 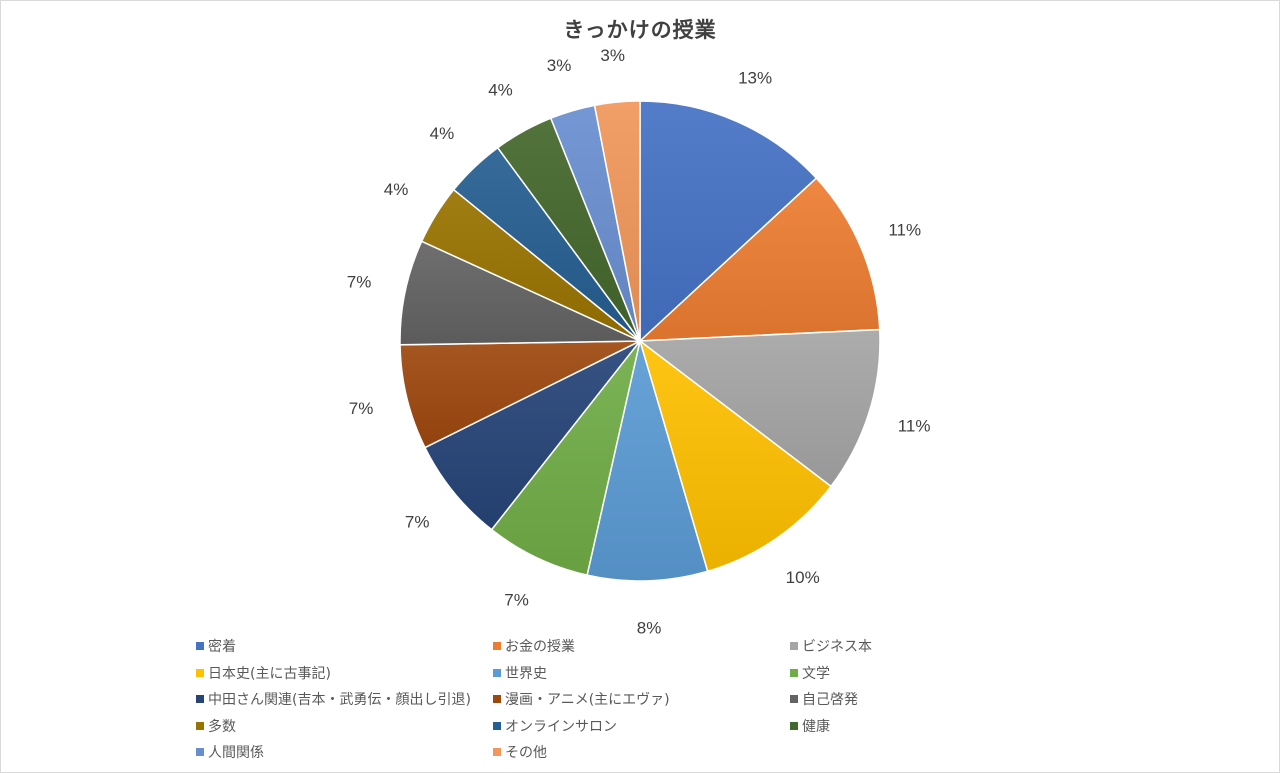 What do you see at coordinates (755, 78) in the screenshot?
I see `data-label: 13%` at bounding box center [755, 78].